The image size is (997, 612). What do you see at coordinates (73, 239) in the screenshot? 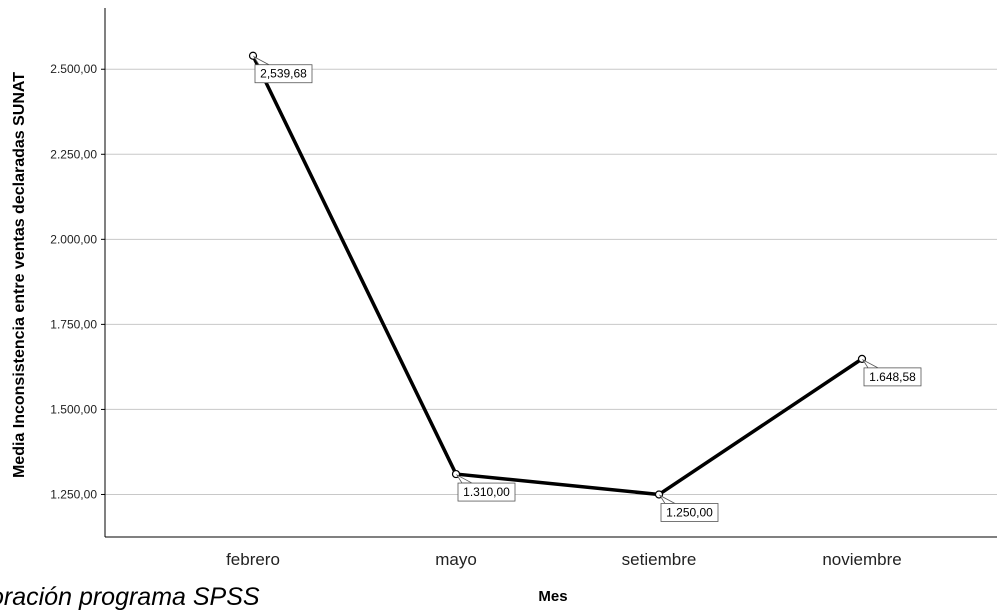
I see `y-tick-label: 2.000,00` at bounding box center [73, 239].